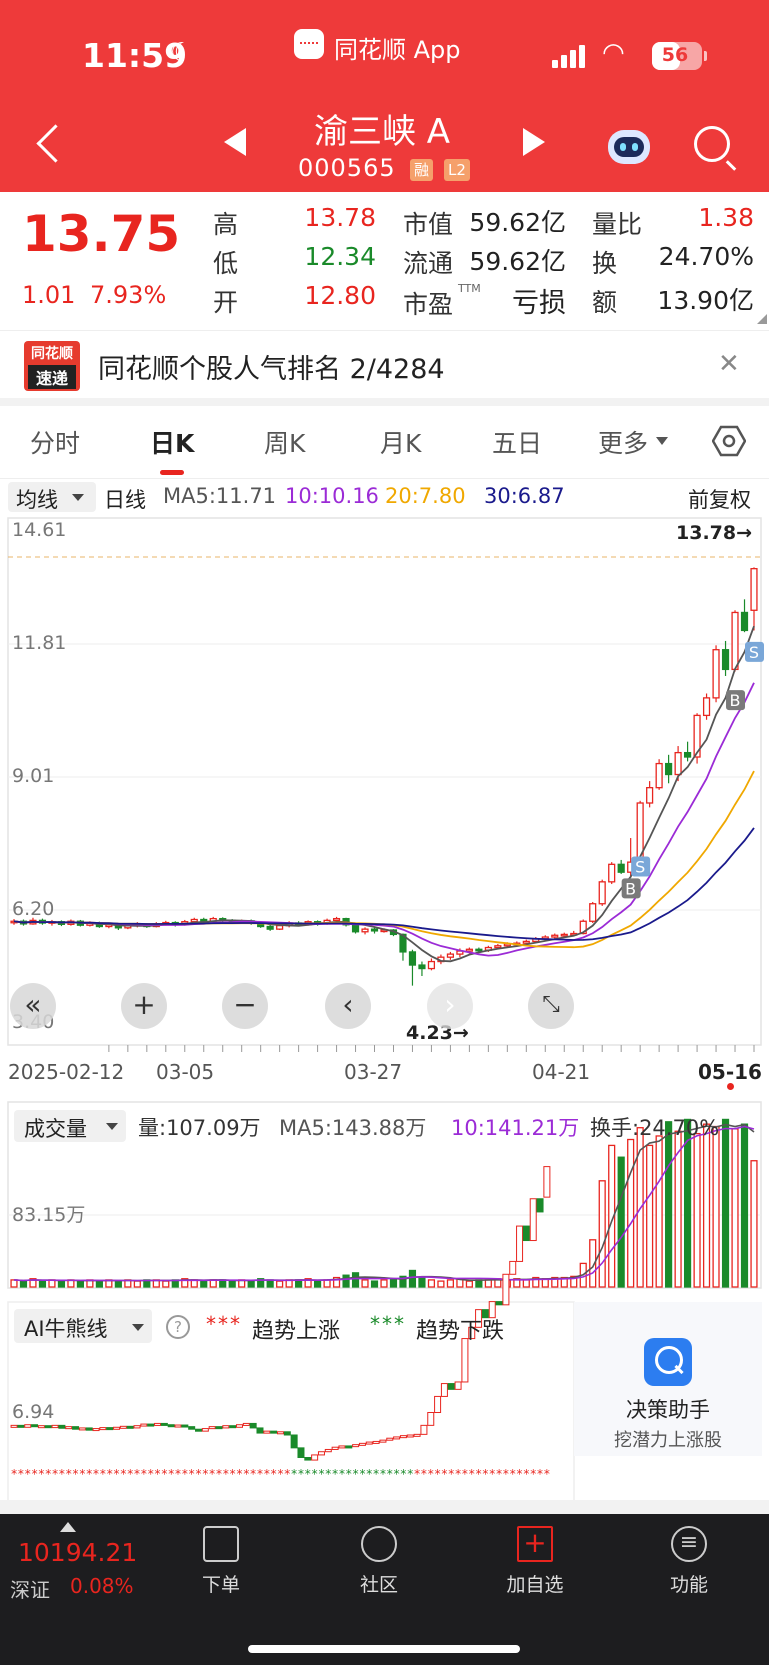 Image resolution: width=769 pixels, height=1665 pixels. What do you see at coordinates (668, 1410) in the screenshot?
I see `assistant-title: 决策助手` at bounding box center [668, 1410].